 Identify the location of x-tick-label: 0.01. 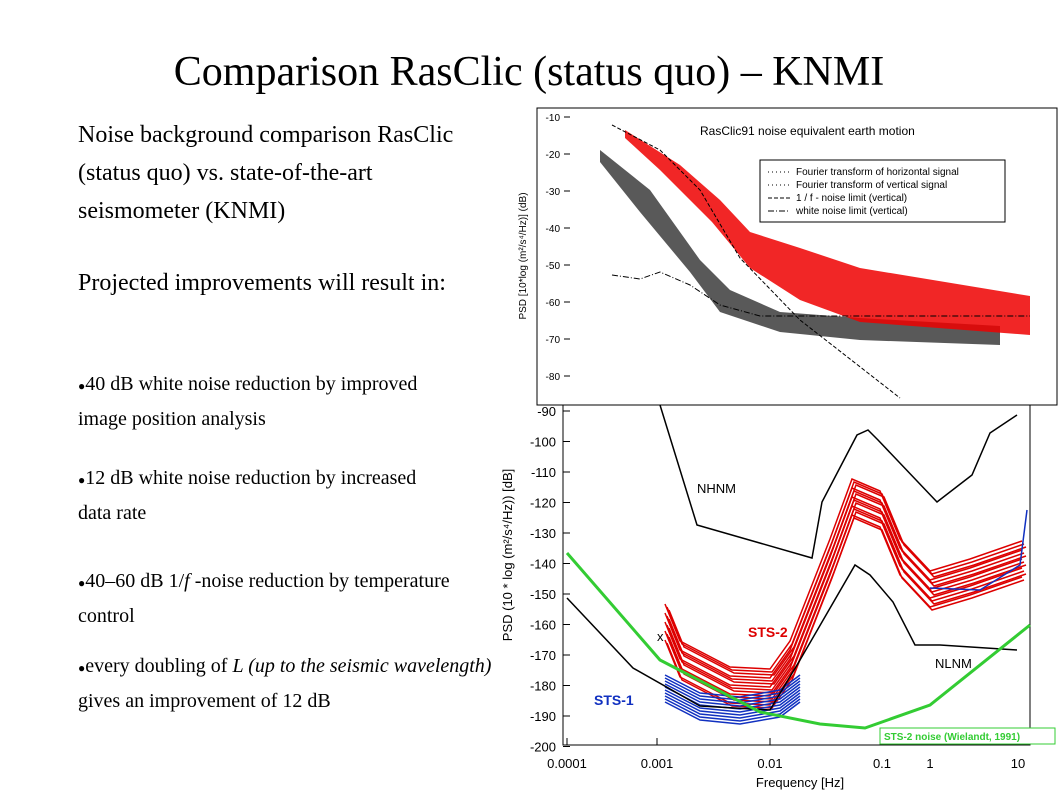
(769, 763).